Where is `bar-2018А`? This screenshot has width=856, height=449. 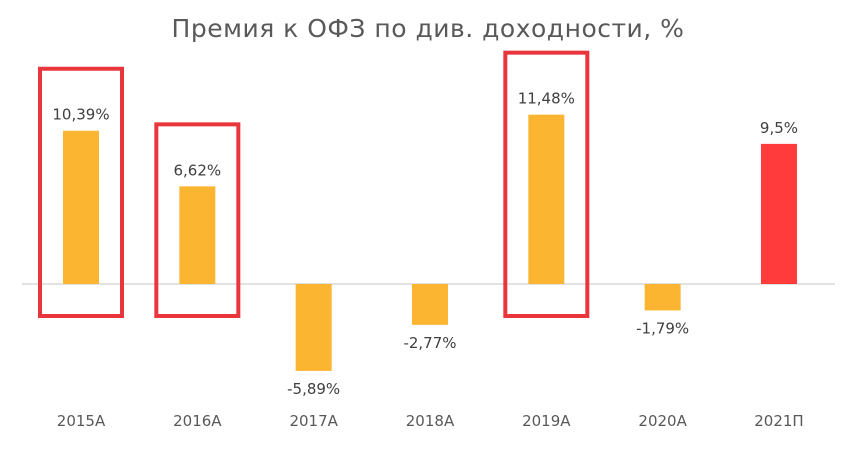
bar-2018А is located at coordinates (429, 304).